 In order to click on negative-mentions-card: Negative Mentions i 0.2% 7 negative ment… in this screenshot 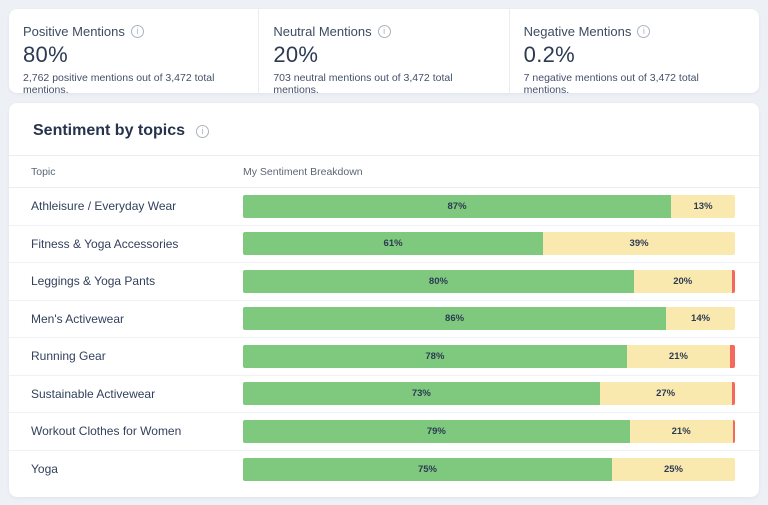, I will do `click(633, 52)`.